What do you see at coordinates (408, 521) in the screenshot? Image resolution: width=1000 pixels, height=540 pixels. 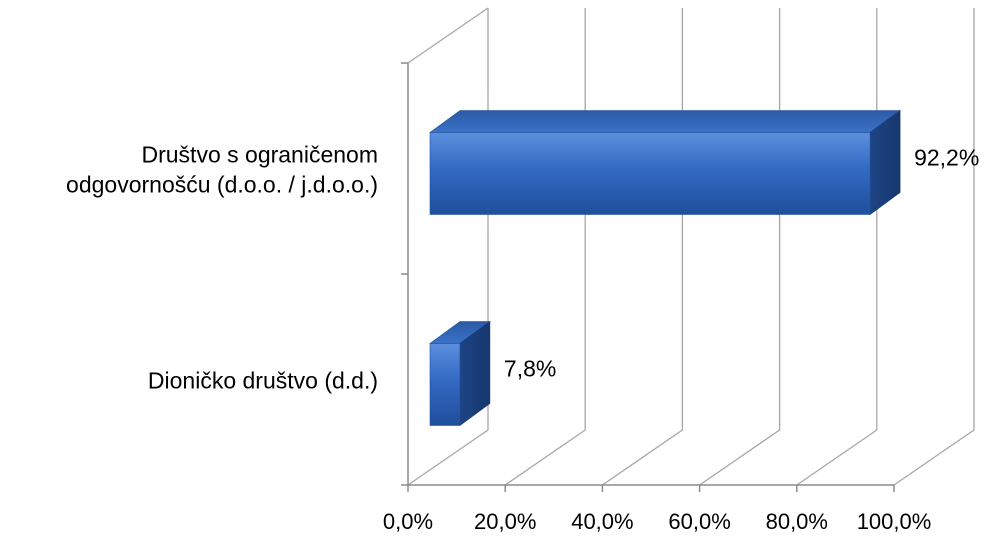 I see `x-tick-label: 0,0%` at bounding box center [408, 521].